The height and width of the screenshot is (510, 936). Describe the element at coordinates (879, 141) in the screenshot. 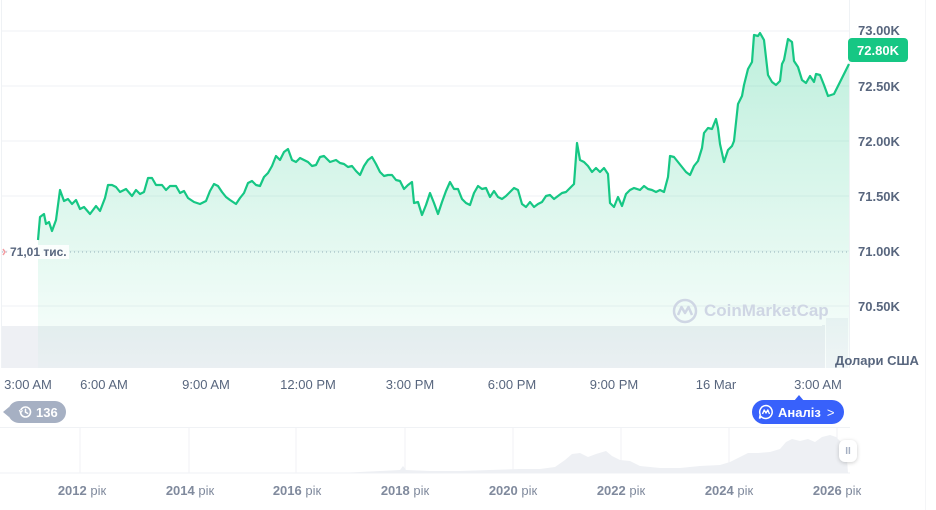

I see `y-tick: 72.00K` at that location.